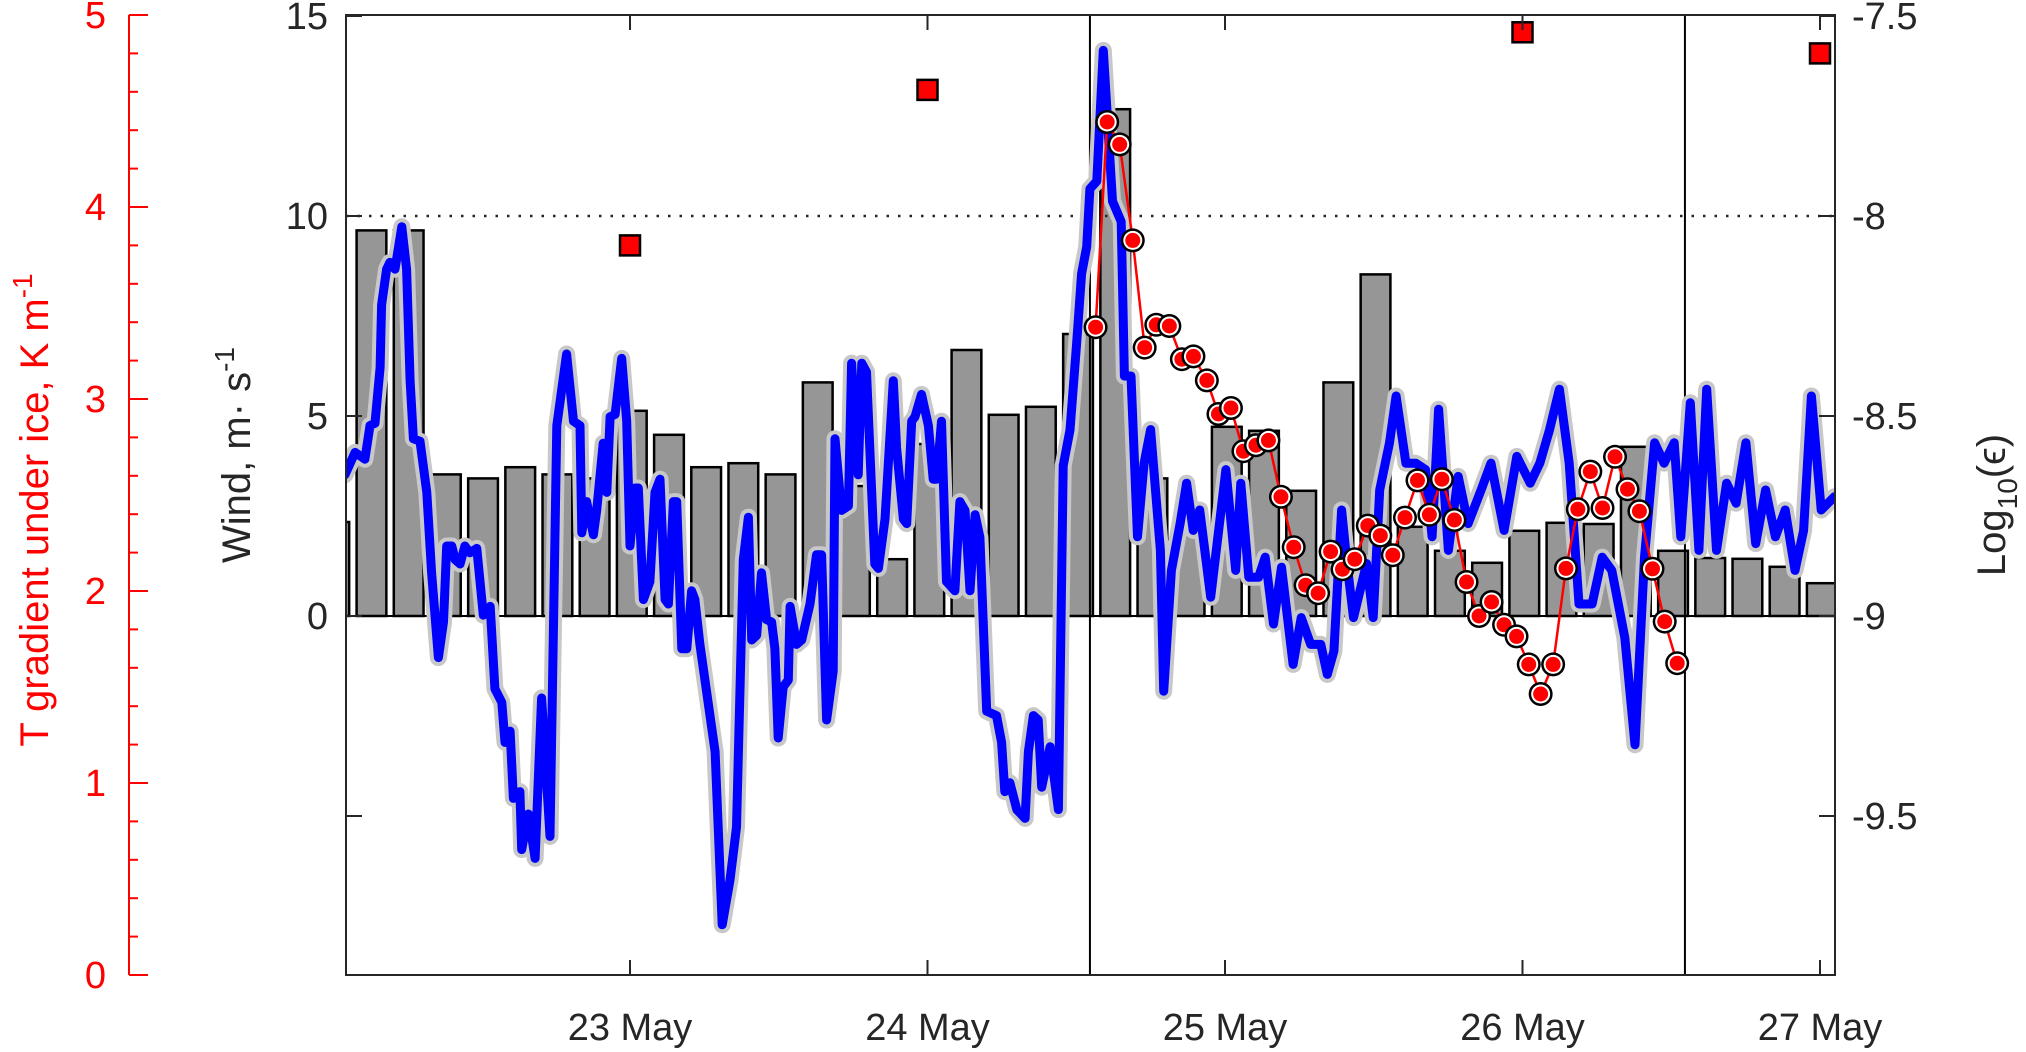  What do you see at coordinates (1225, 1028) in the screenshot?
I see `date-tick-label: 25 May` at bounding box center [1225, 1028].